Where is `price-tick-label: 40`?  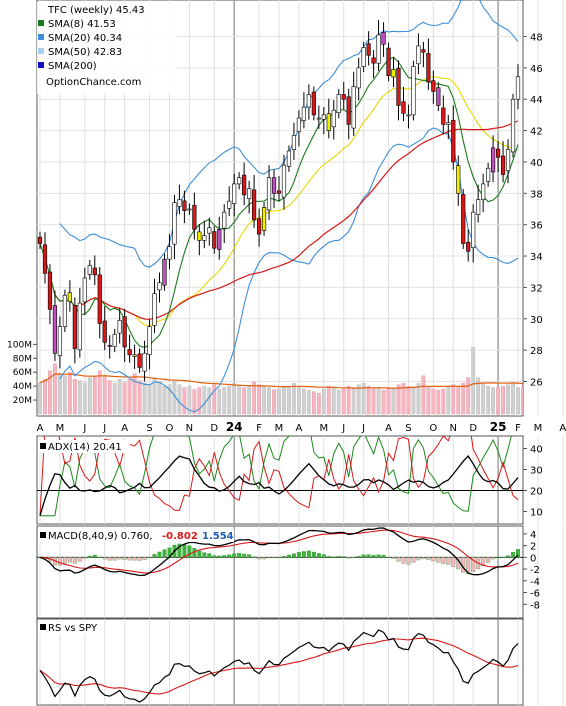 price-tick-label: 40 is located at coordinates (536, 163).